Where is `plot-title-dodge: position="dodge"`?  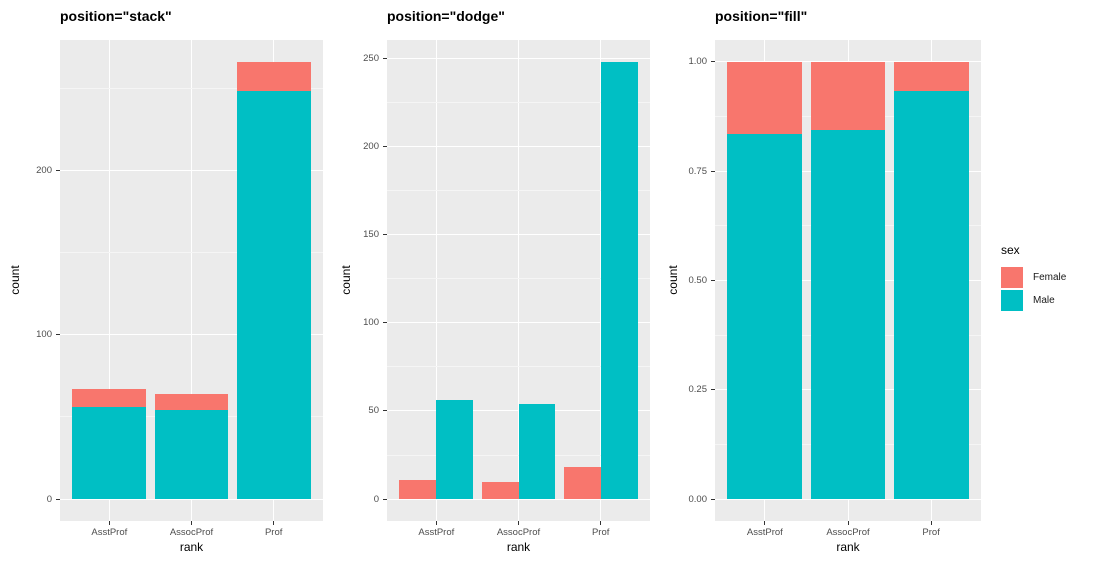 plot-title-dodge: position="dodge" is located at coordinates (446, 16).